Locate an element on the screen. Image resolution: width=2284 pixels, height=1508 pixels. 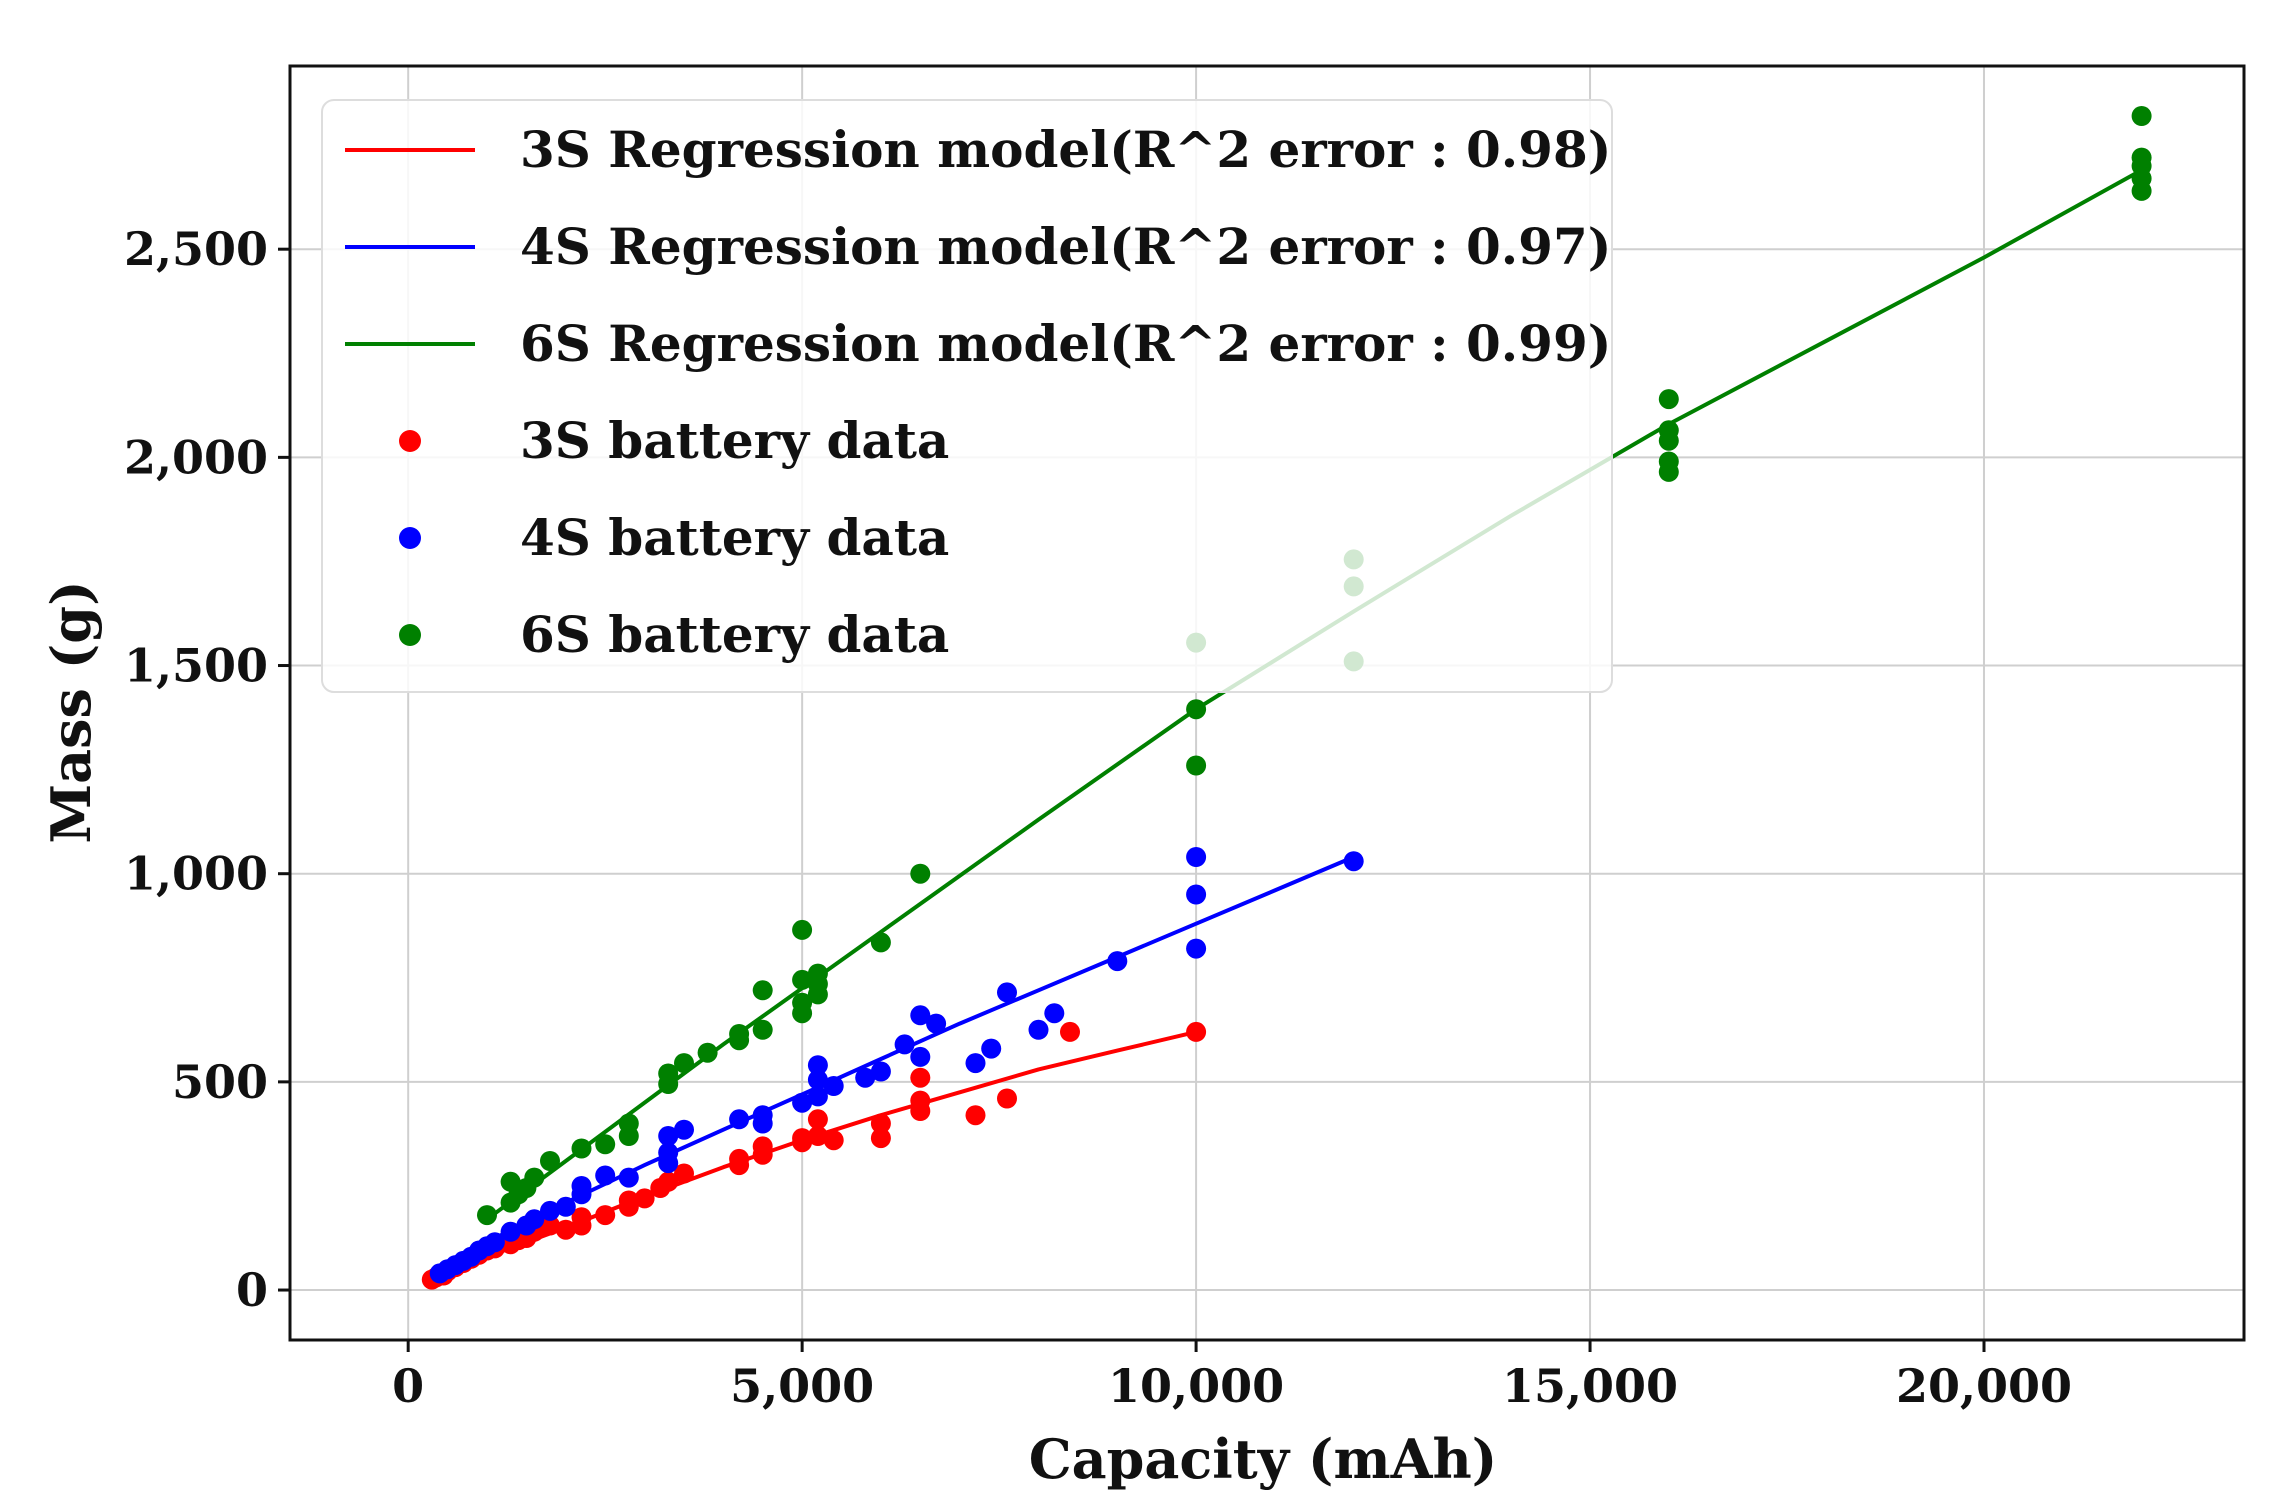
y-axis-title: Mass (g) is located at coordinates (71, 711).